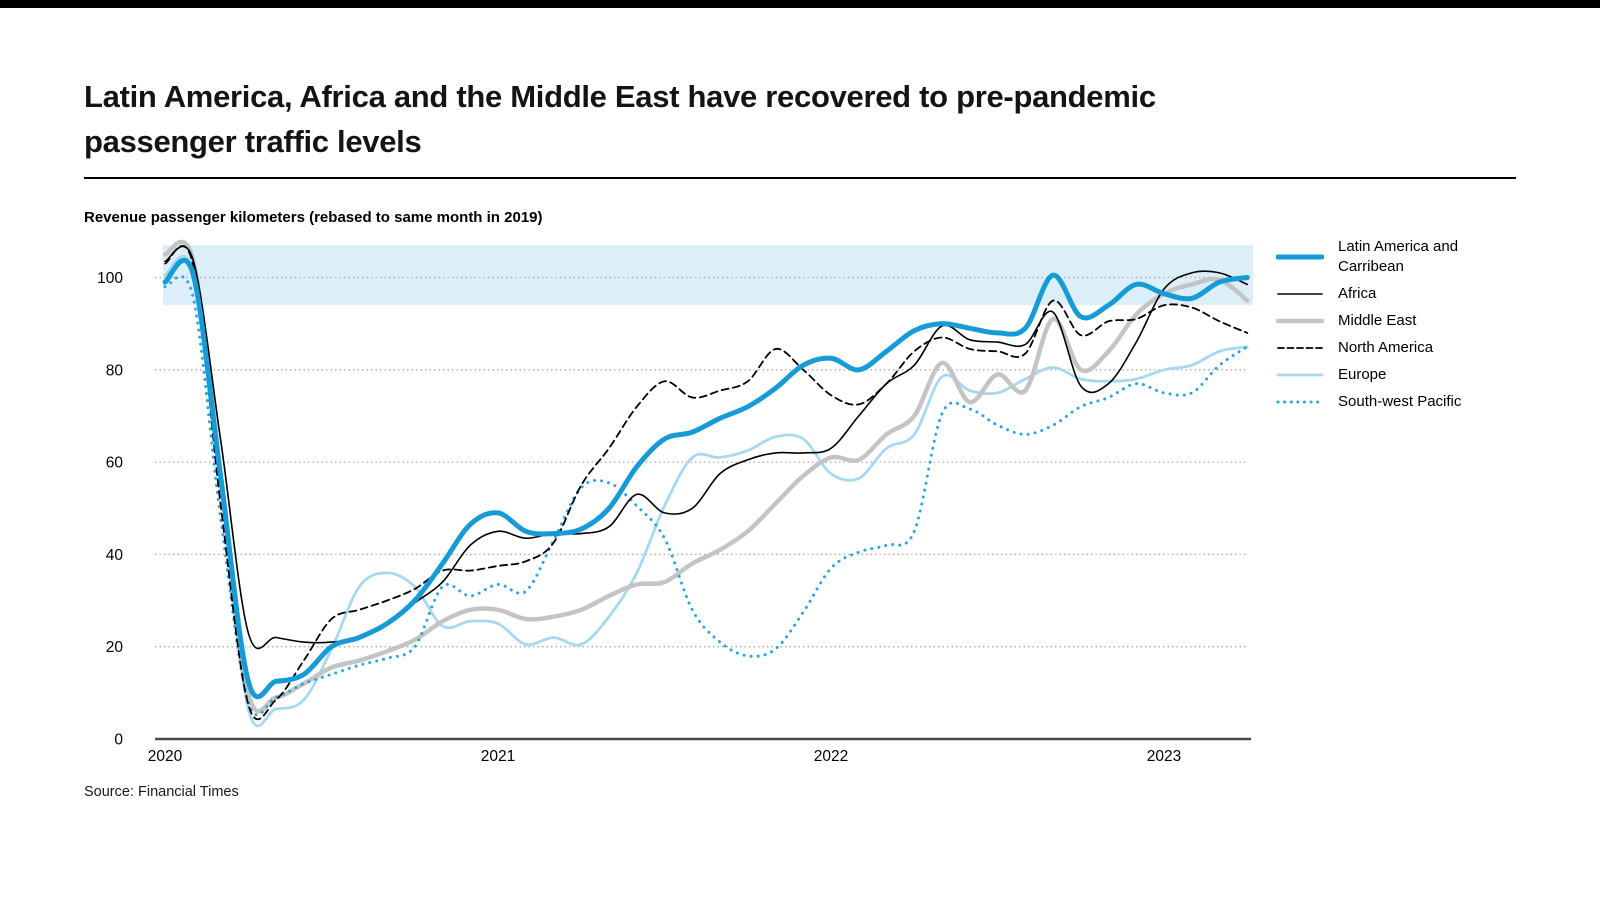 The width and height of the screenshot is (1600, 900). I want to click on x-axis-label: 2020, so click(165, 756).